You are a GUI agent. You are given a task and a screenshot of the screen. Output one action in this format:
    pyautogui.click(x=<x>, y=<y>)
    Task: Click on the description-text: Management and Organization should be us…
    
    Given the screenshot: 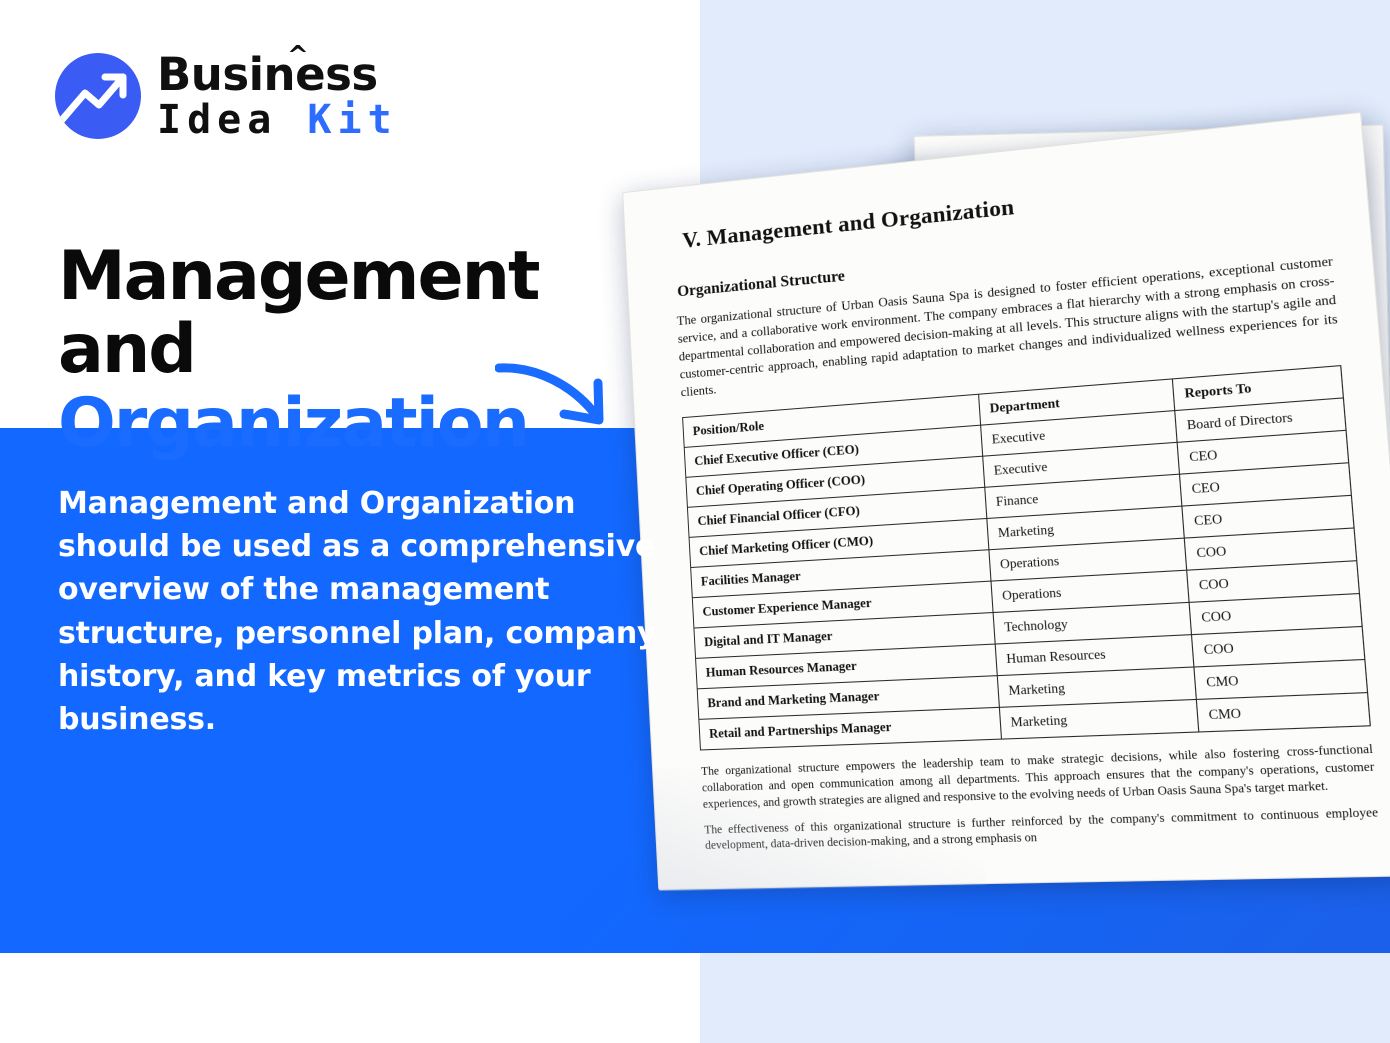 What is the action you would take?
    pyautogui.click(x=357, y=611)
    